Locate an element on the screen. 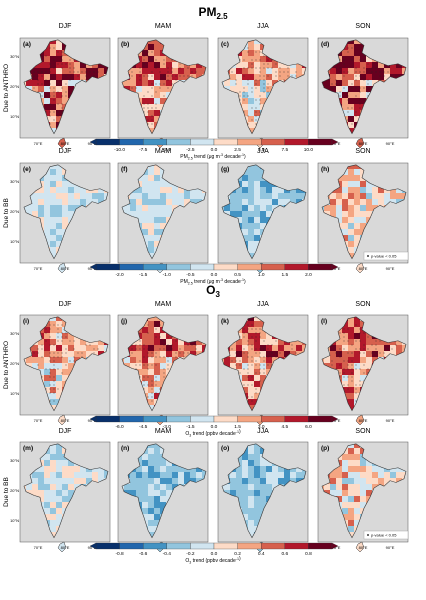 This screenshot has height=600, width=426. map-panel: (m) is located at coordinates (65, 497).